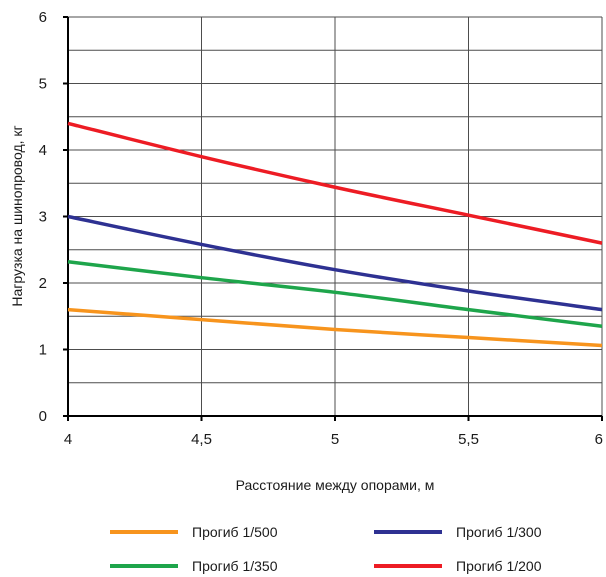  I want to click on x-tick-label: 4, so click(68, 439).